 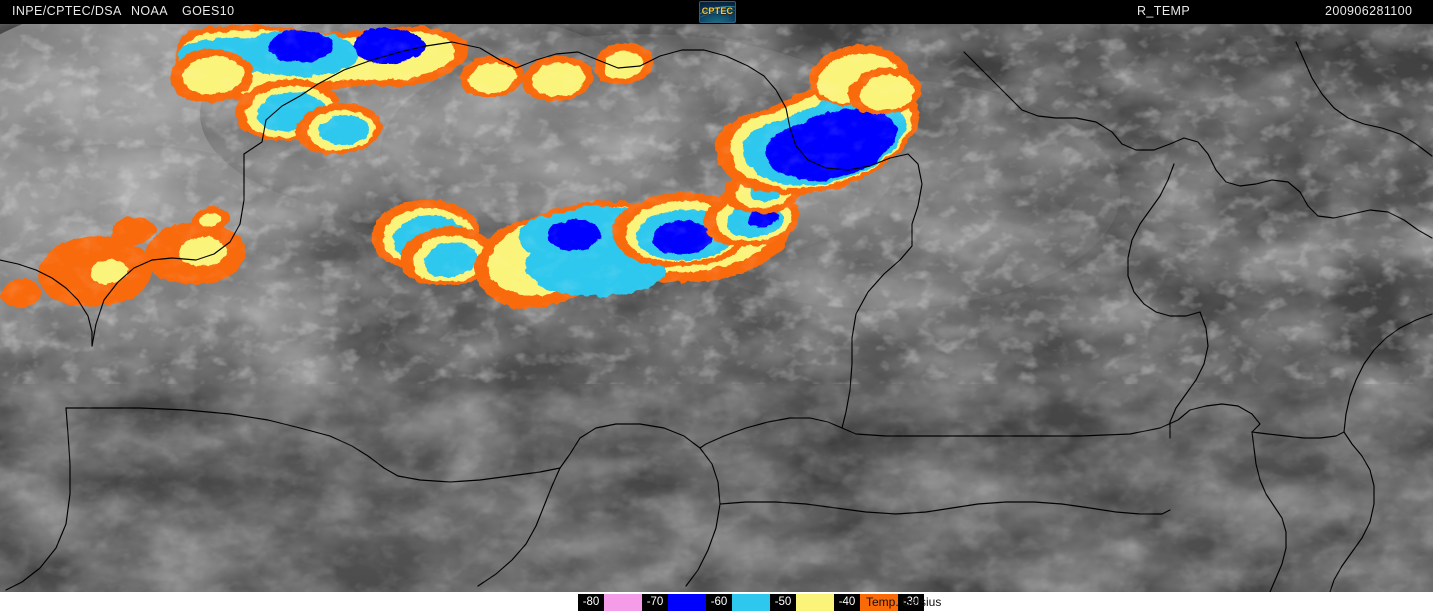 I want to click on colorbar-tick--50: -50, so click(x=783, y=602).